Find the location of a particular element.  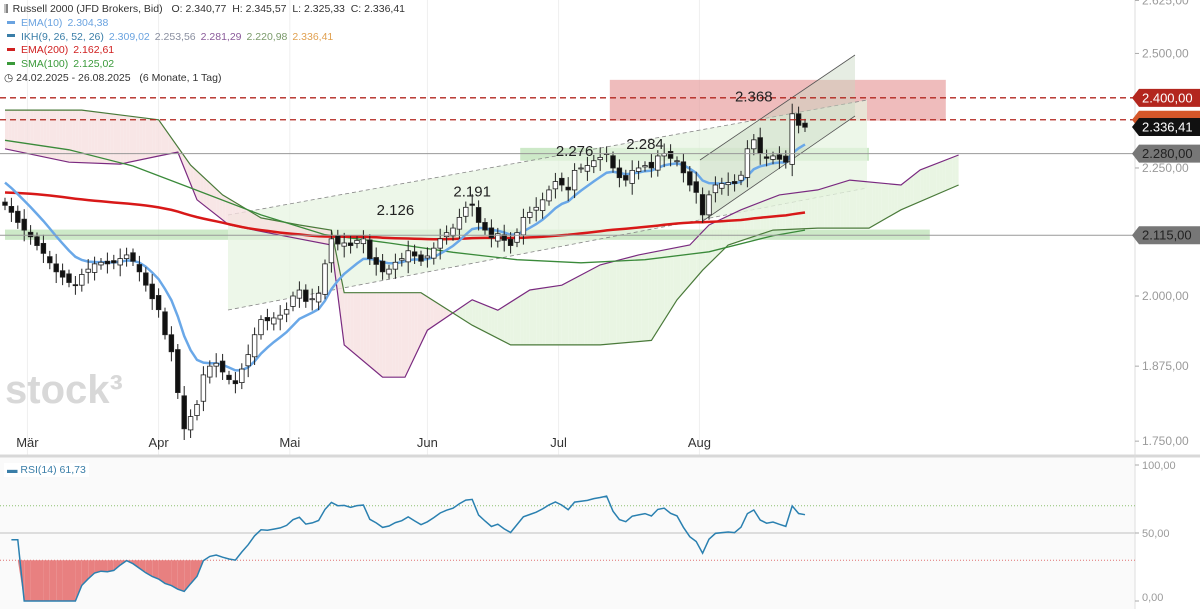

steep-channel-upper is located at coordinates (777, 107).